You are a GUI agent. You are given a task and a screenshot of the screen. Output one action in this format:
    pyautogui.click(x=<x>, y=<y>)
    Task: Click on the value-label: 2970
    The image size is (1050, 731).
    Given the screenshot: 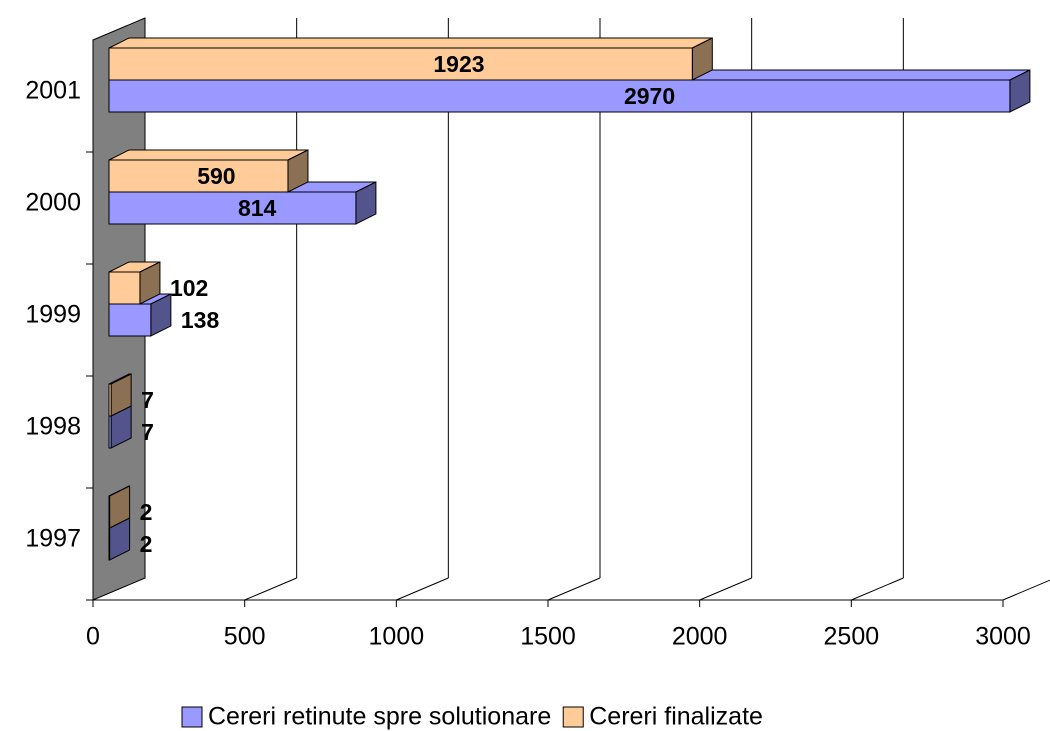 What is the action you would take?
    pyautogui.click(x=649, y=96)
    